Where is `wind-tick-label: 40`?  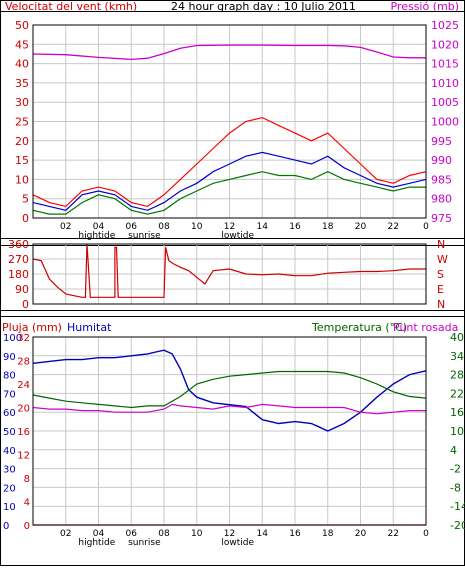 wind-tick-label: 40 is located at coordinates (22, 64).